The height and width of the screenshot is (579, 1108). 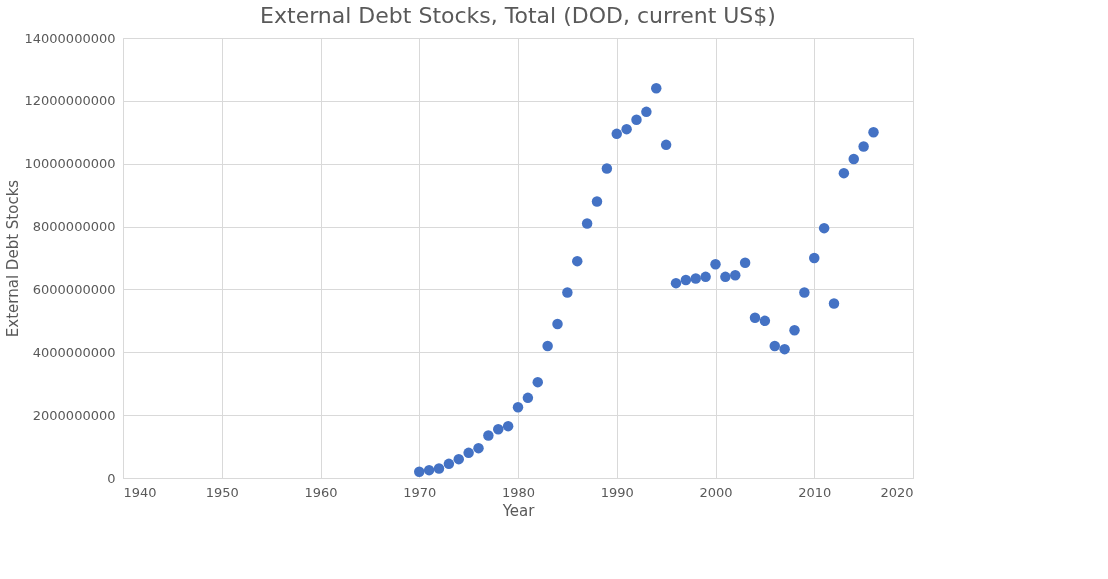 I want to click on y-tick-label: 6000000000, so click(x=74, y=289).